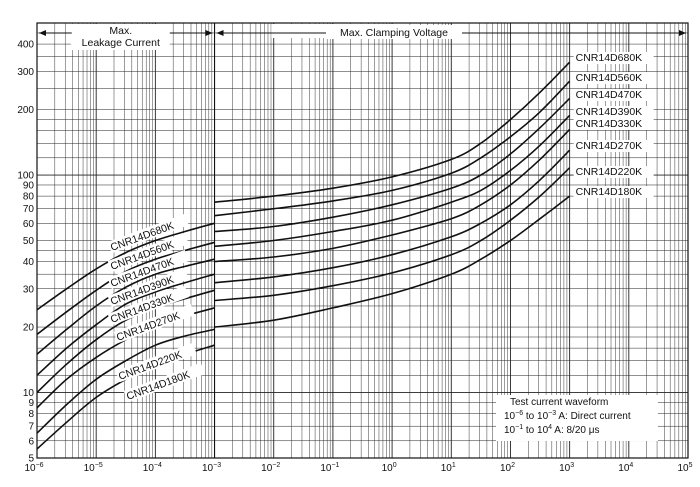 The image size is (700, 487). What do you see at coordinates (513, 465) in the screenshot?
I see `text-part: 2` at bounding box center [513, 465].